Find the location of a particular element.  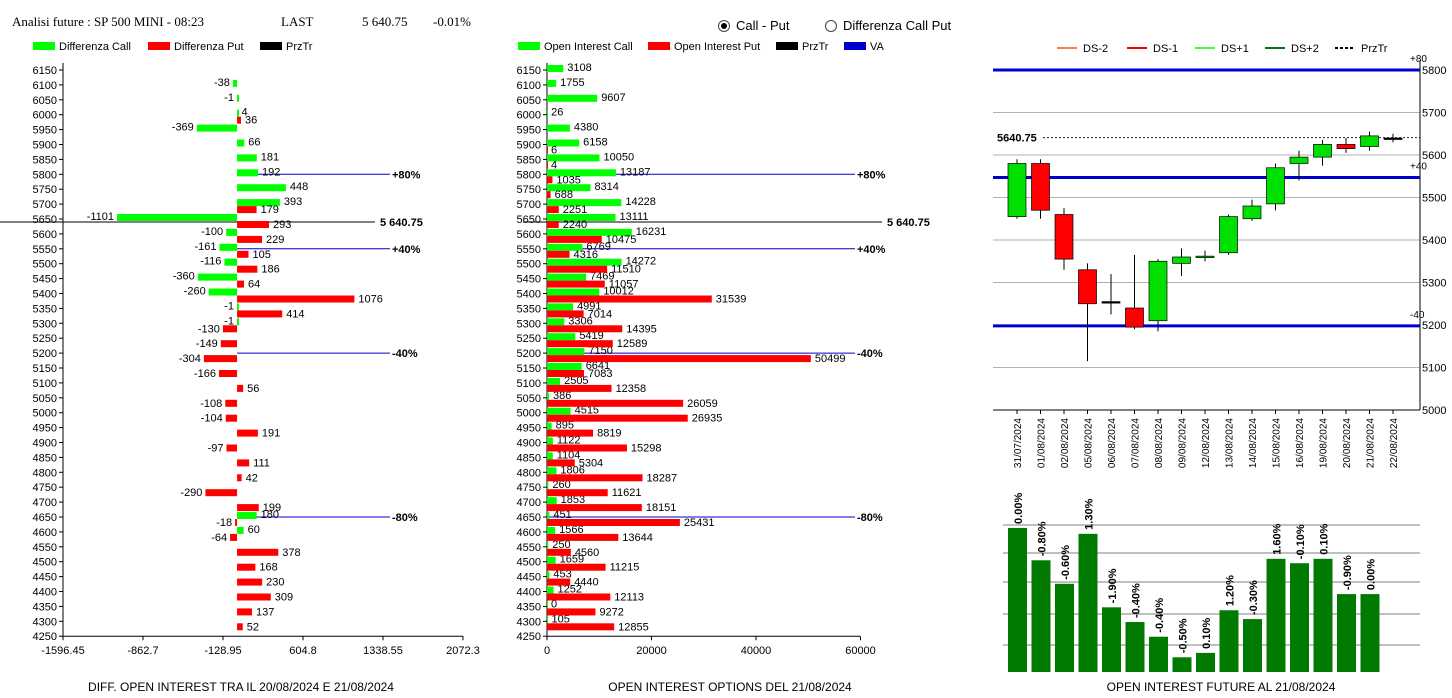

future-oi-label: 0.10% is located at coordinates (1207, 632).